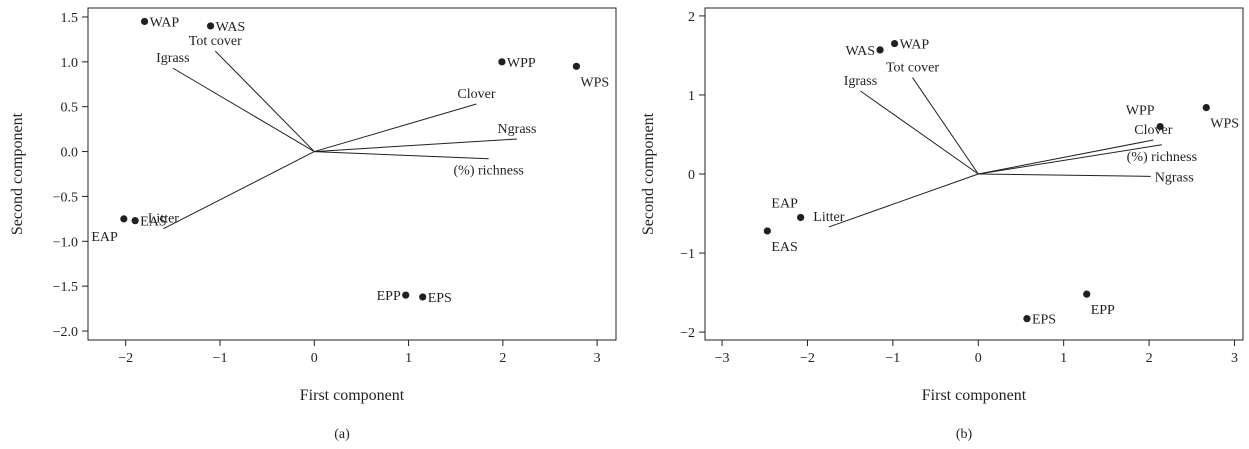 The height and width of the screenshot is (449, 1249). Describe the element at coordinates (1103, 310) in the screenshot. I see `panel-b-point-label: EPP` at that location.